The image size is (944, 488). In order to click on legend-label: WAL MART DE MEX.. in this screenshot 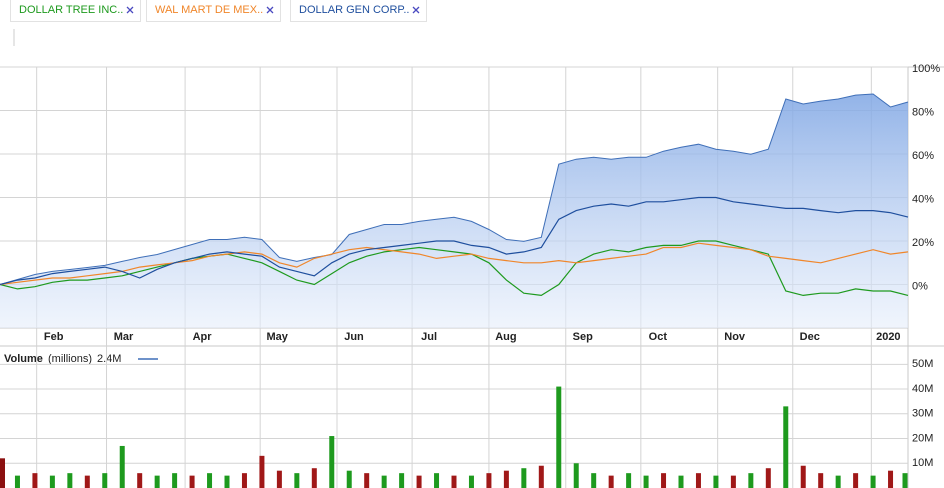, I will do `click(209, 10)`.